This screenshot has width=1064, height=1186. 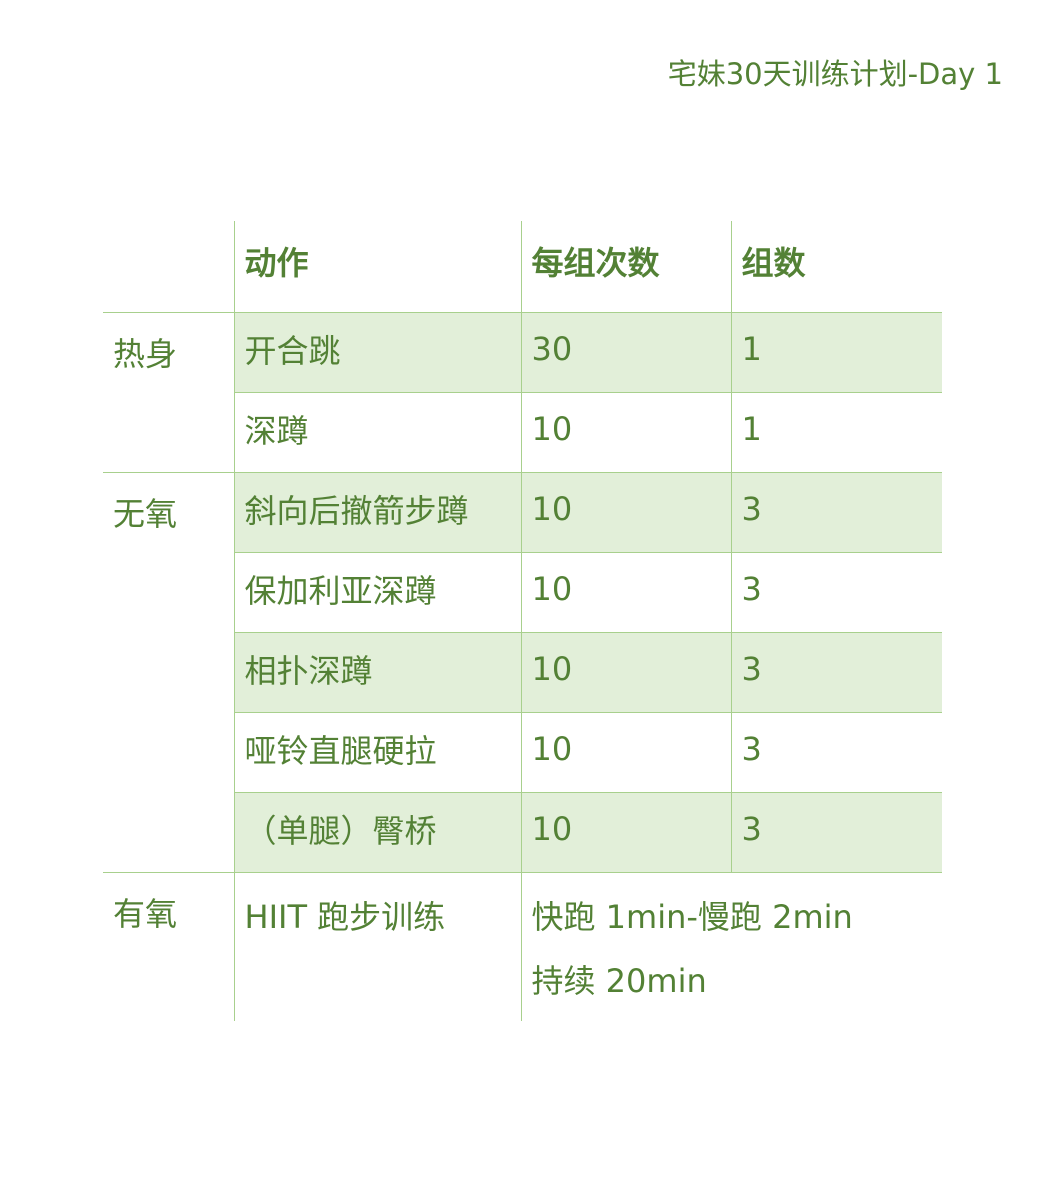 I want to click on table-row: （单腿）臀桥 10 3, so click(x=522, y=832).